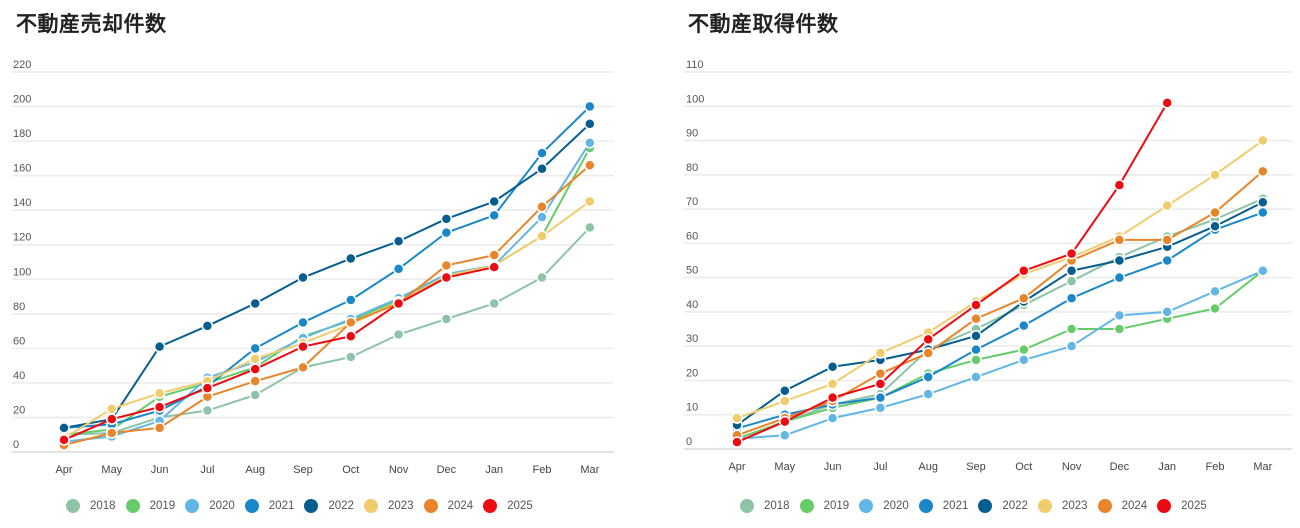 The width and height of the screenshot is (1300, 528). What do you see at coordinates (210, 506) in the screenshot?
I see `legend-item-2020: 2020` at bounding box center [210, 506].